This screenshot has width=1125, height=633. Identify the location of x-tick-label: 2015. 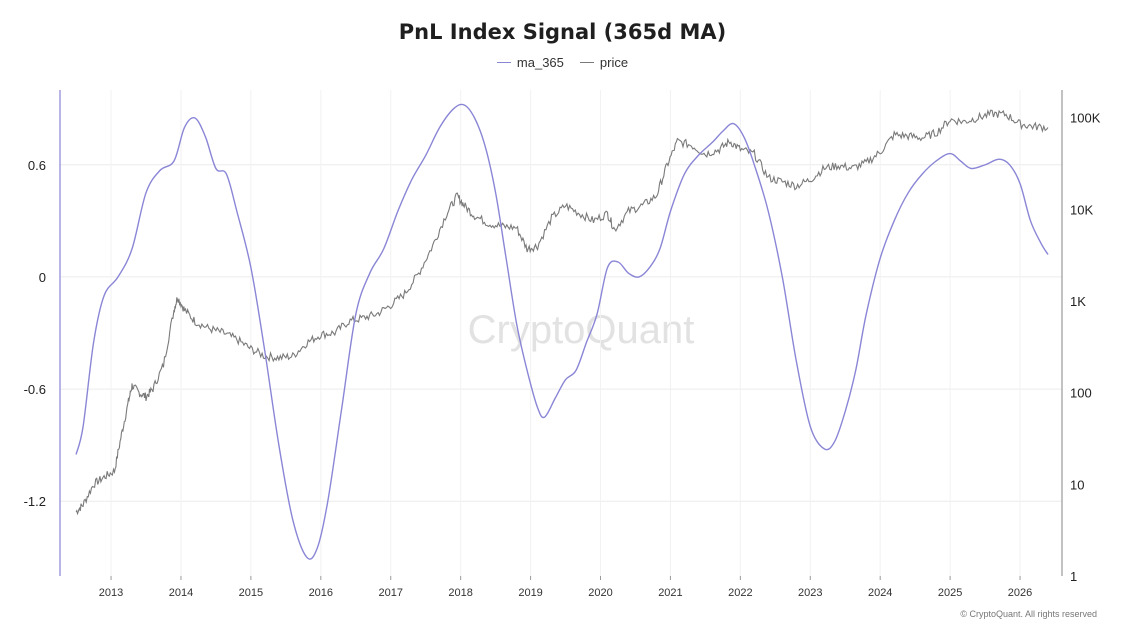
(251, 593).